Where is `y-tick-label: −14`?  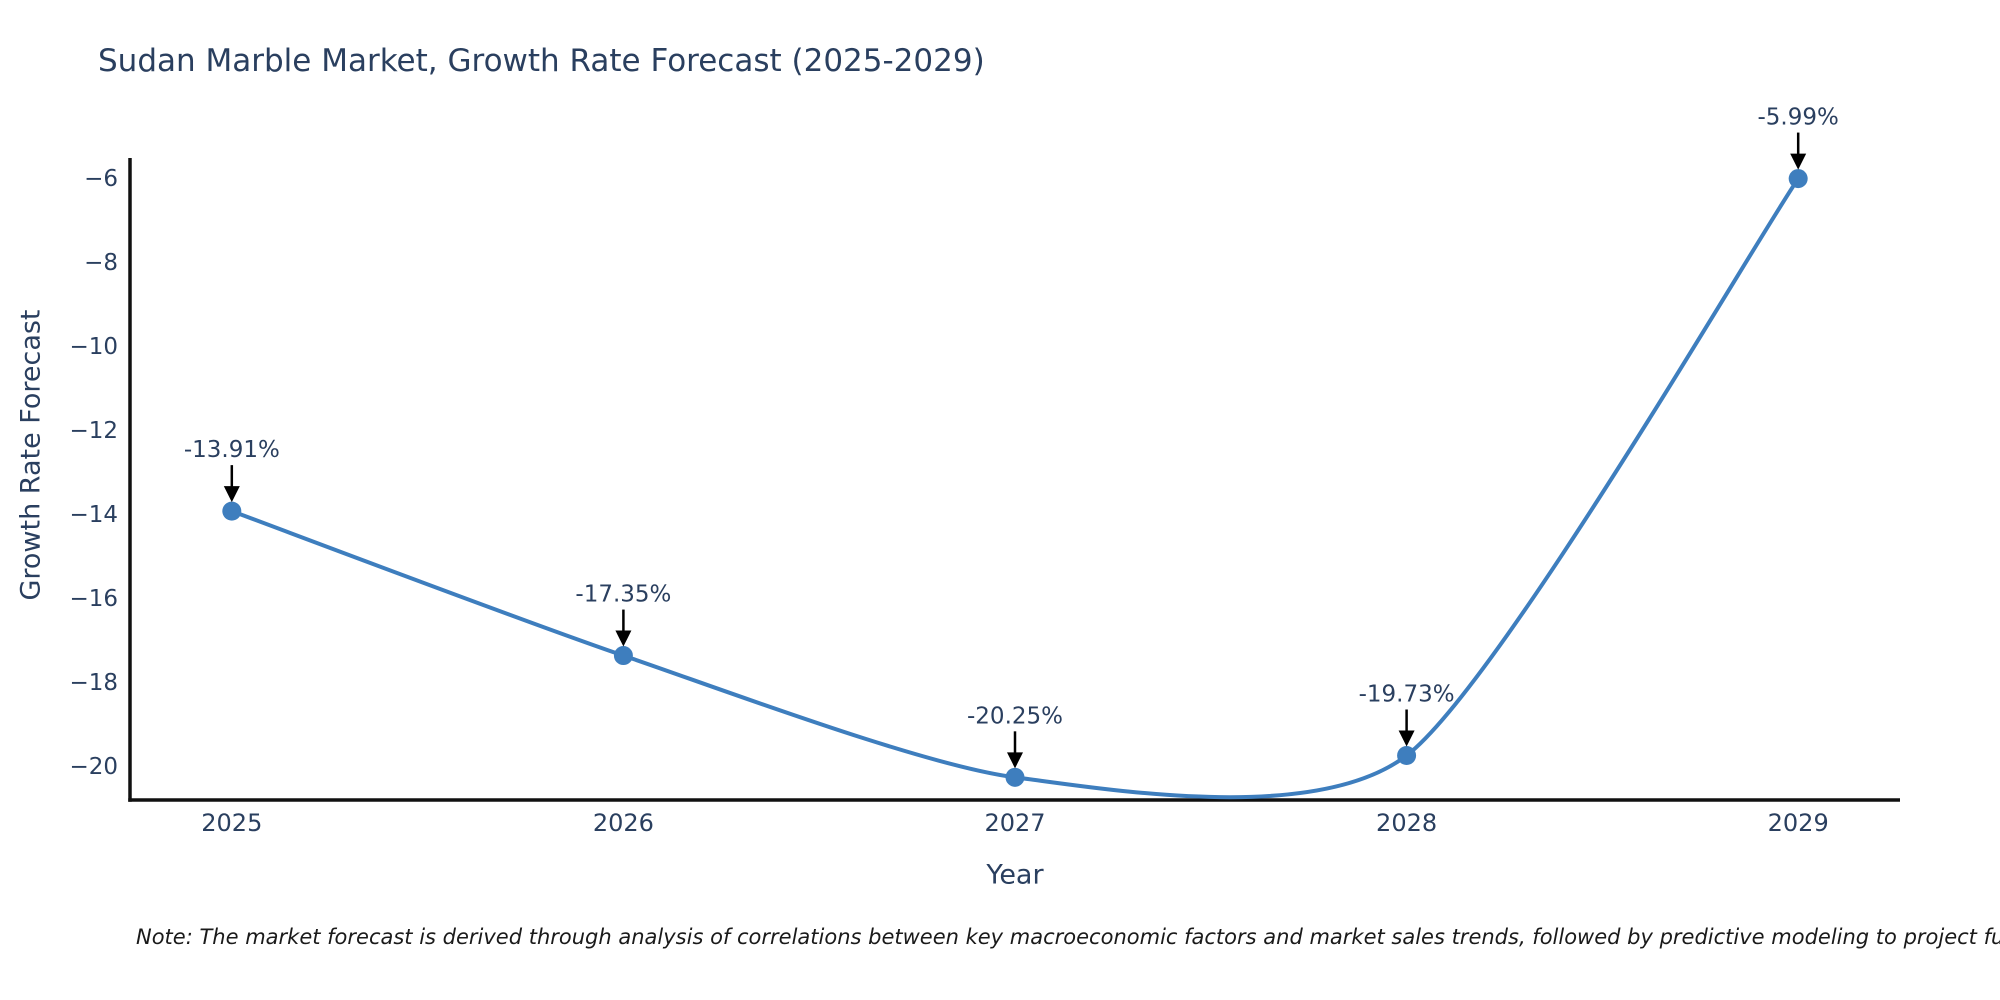 y-tick-label: −14 is located at coordinates (93, 515).